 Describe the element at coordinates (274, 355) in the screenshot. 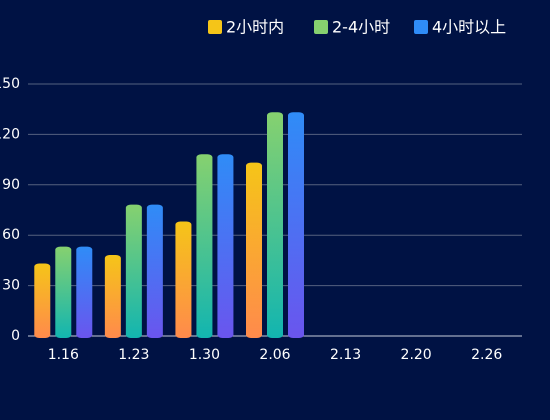

I see `x-tick-label: 2.06` at that location.